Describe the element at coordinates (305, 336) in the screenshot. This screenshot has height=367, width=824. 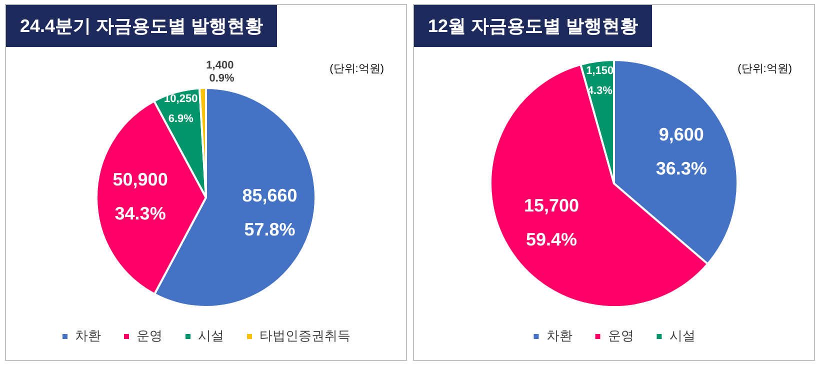
I see `legend-label: 타법인증권취득` at that location.